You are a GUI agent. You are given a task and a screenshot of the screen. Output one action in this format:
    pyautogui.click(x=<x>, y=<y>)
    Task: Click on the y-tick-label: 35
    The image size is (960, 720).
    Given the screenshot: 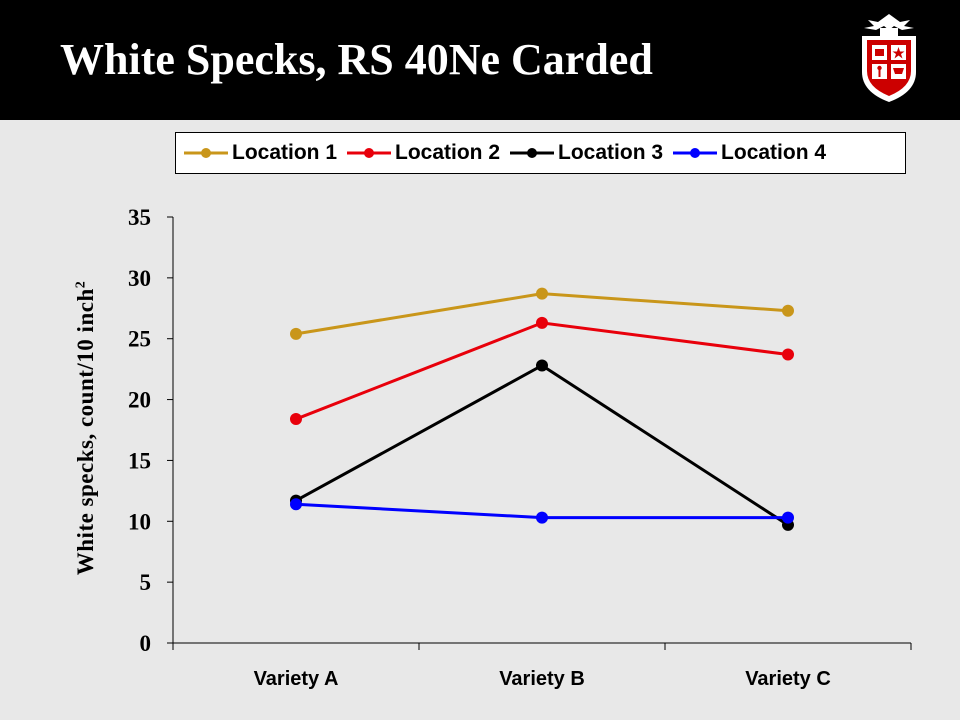 What is the action you would take?
    pyautogui.click(x=139, y=217)
    